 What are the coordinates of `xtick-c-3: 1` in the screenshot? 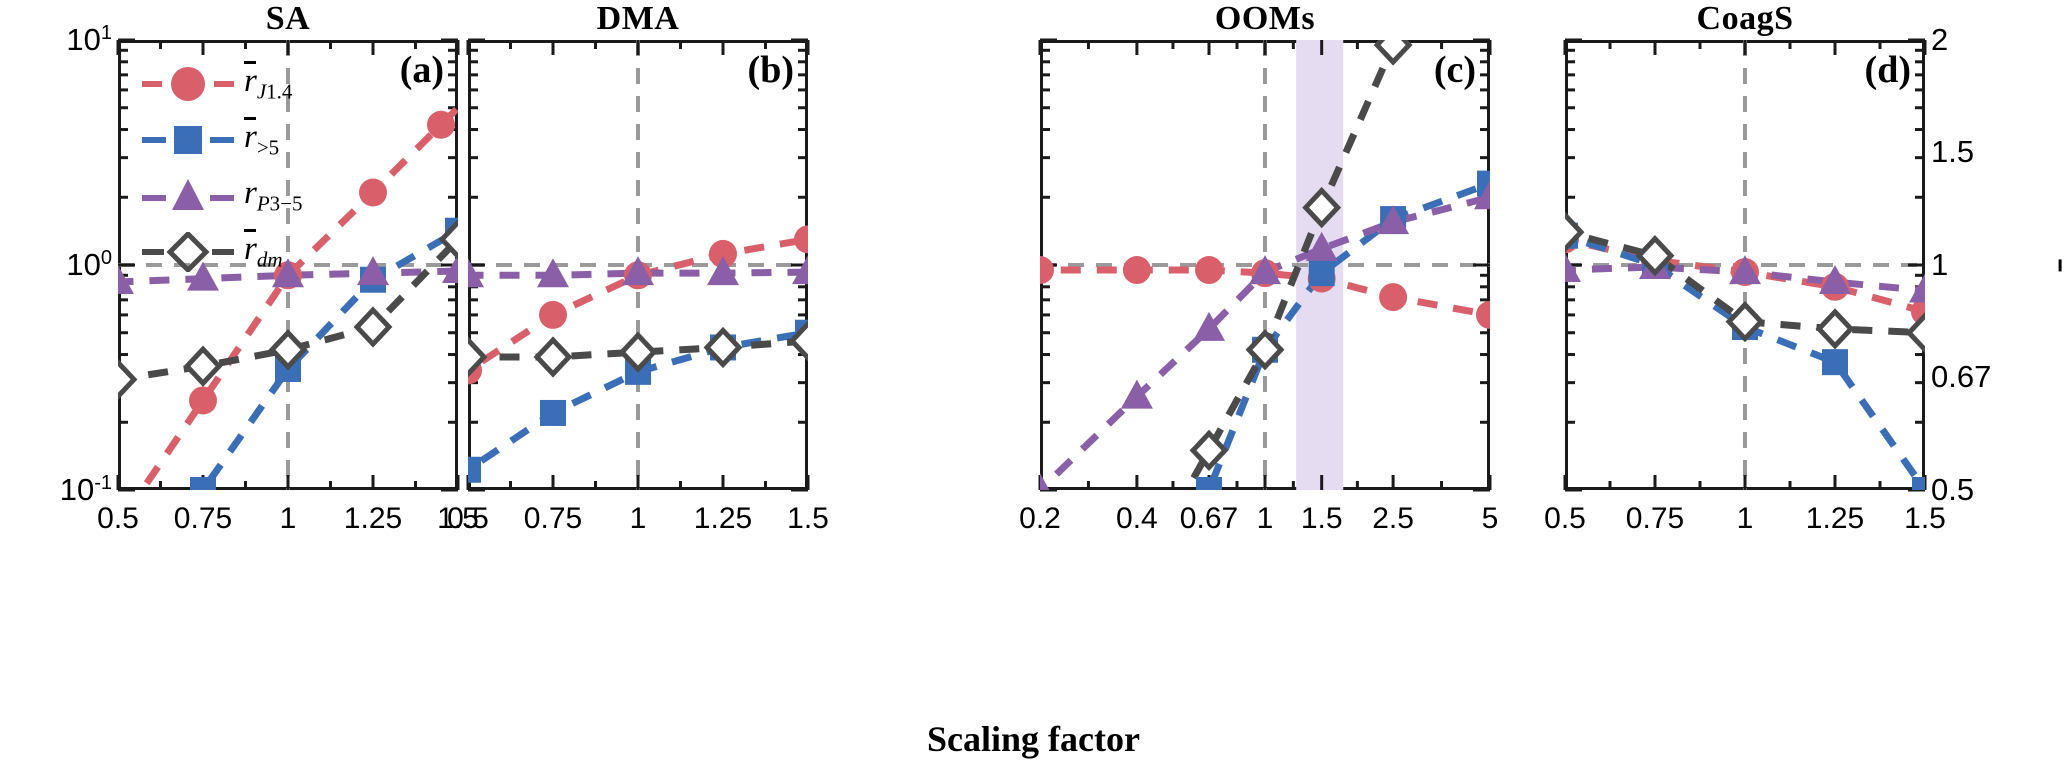 It's located at (1265, 518).